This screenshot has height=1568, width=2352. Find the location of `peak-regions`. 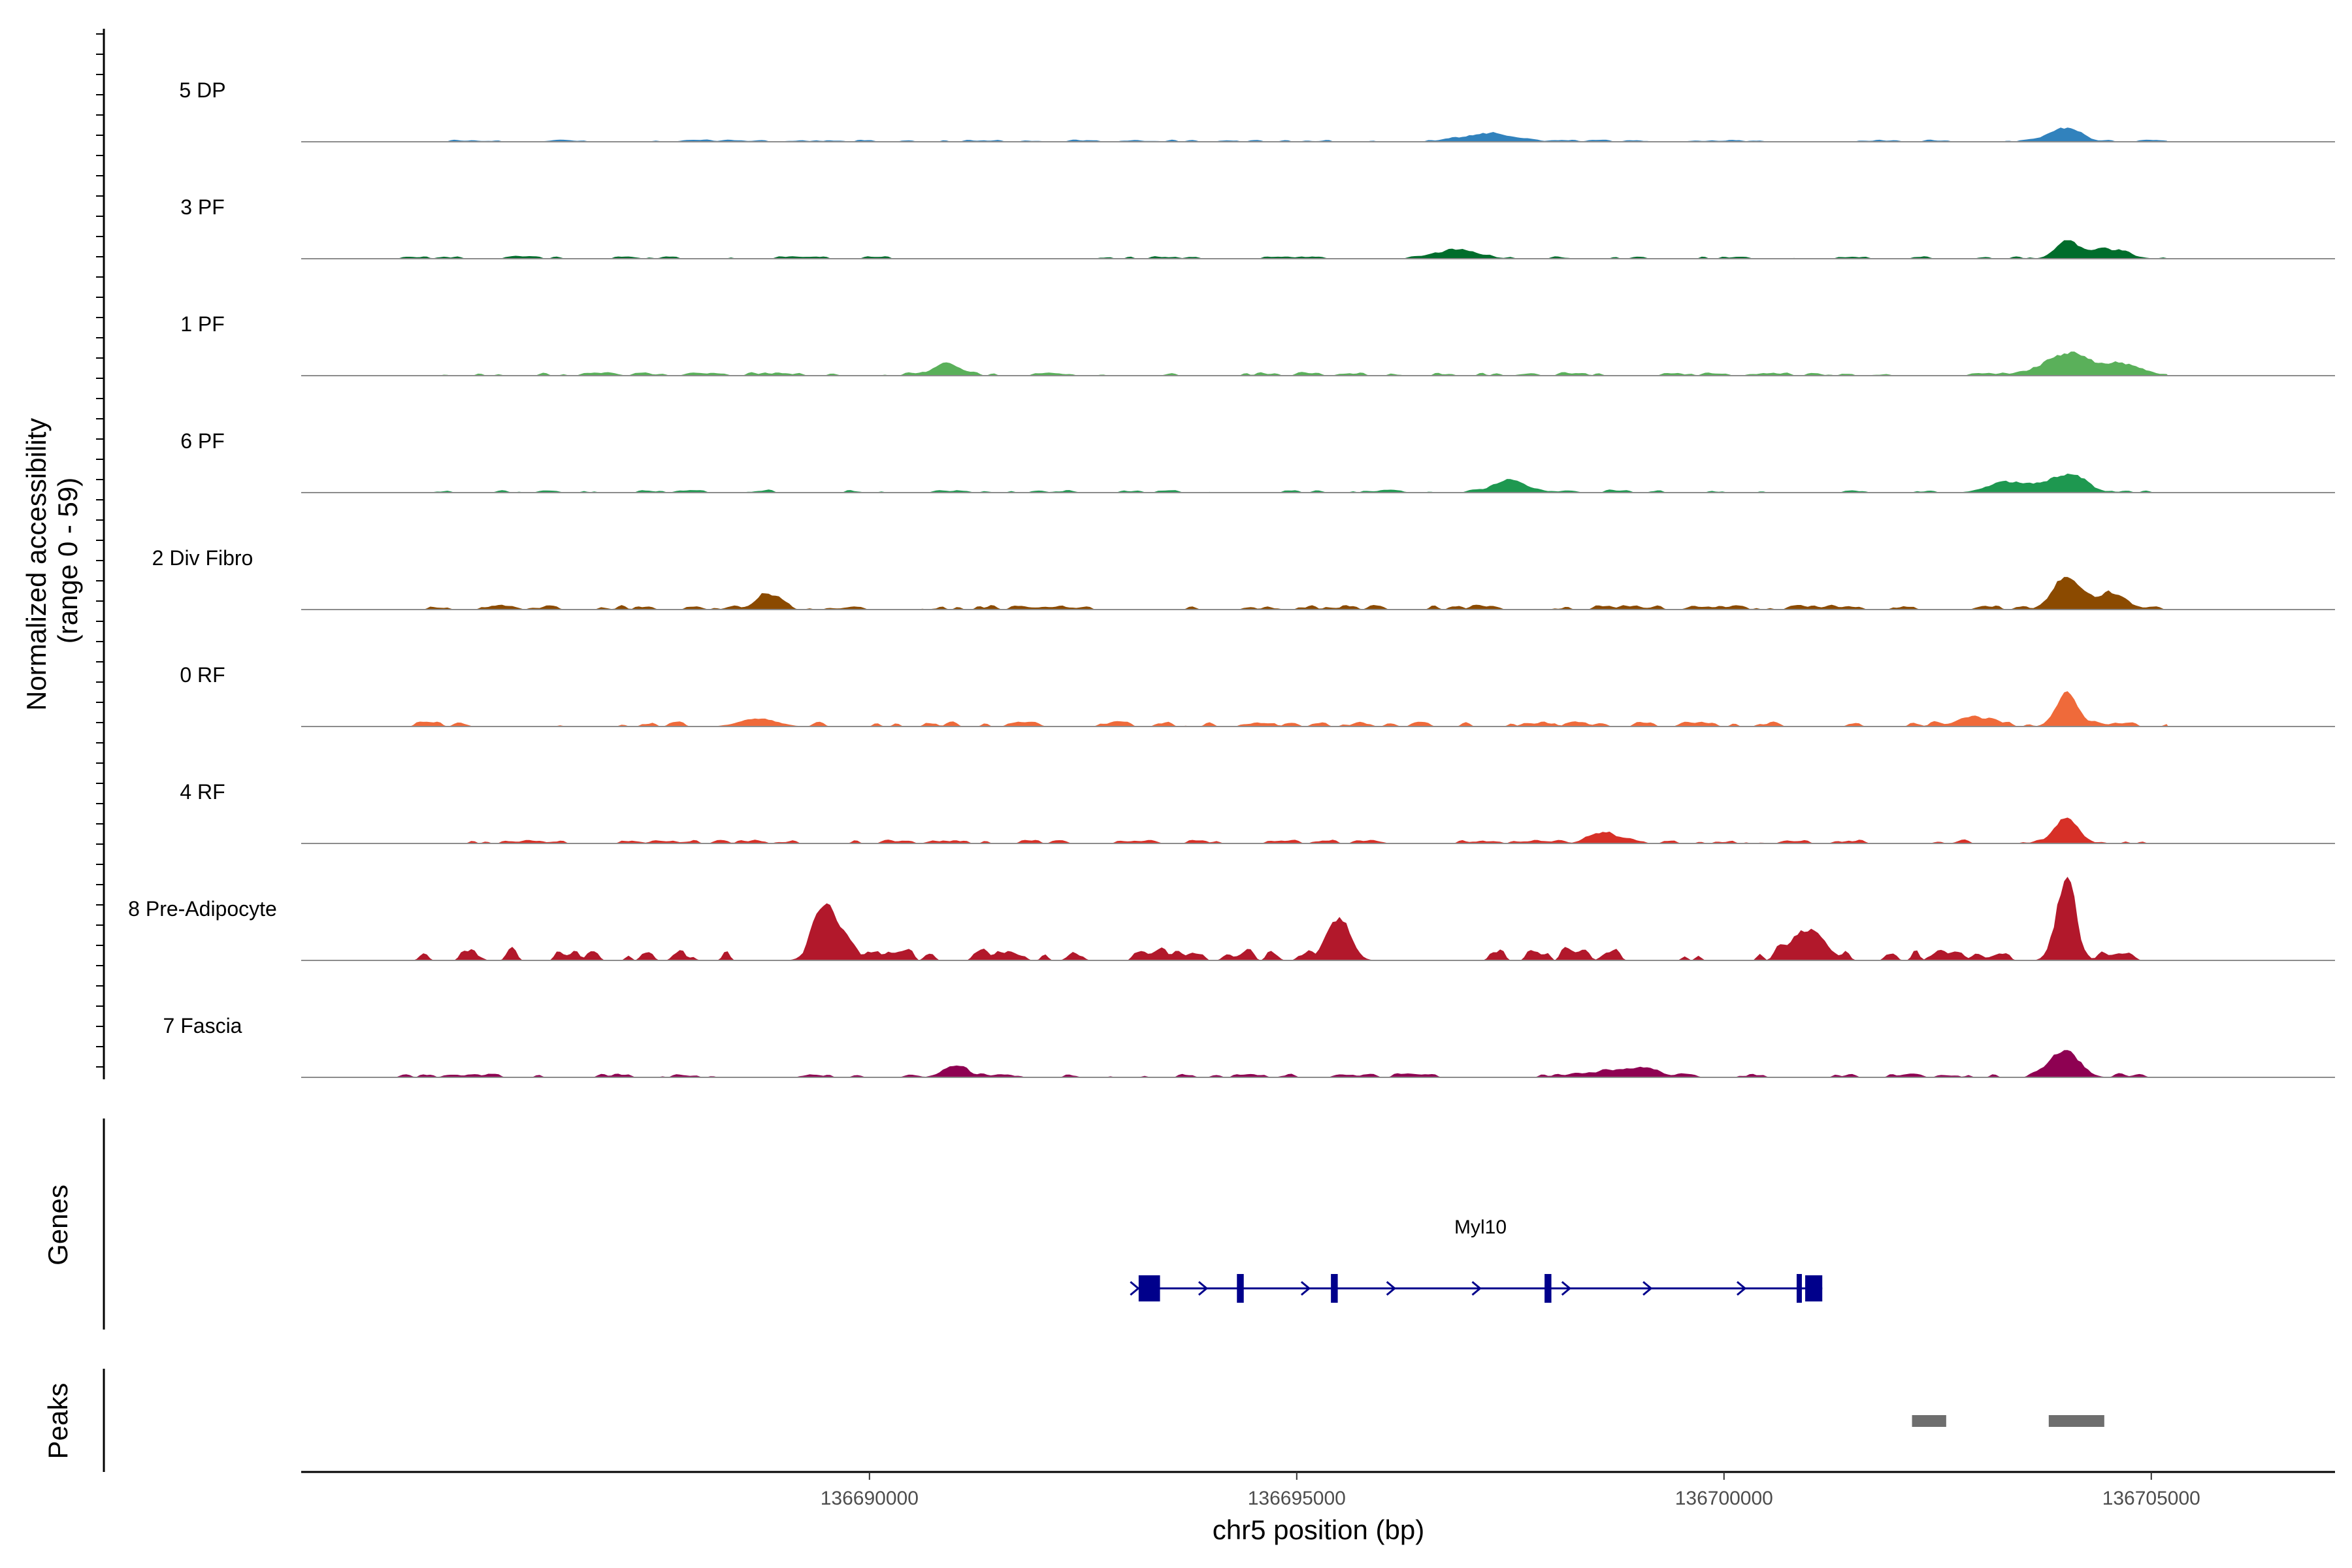

peak-regions is located at coordinates (2008, 1421).